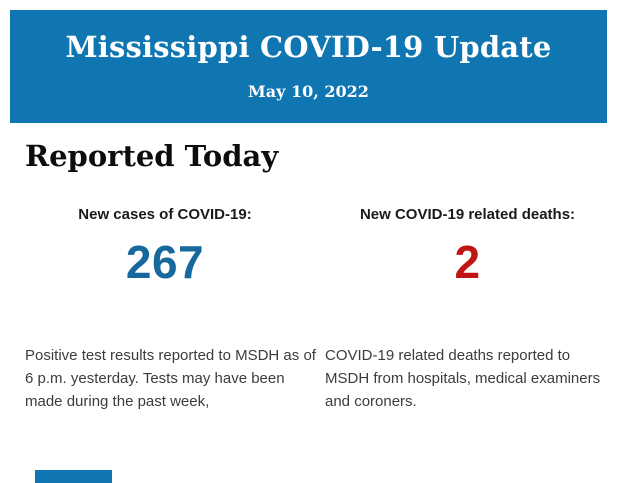  Describe the element at coordinates (467, 262) in the screenshot. I see `stat-new-deaths-value: 2` at that location.